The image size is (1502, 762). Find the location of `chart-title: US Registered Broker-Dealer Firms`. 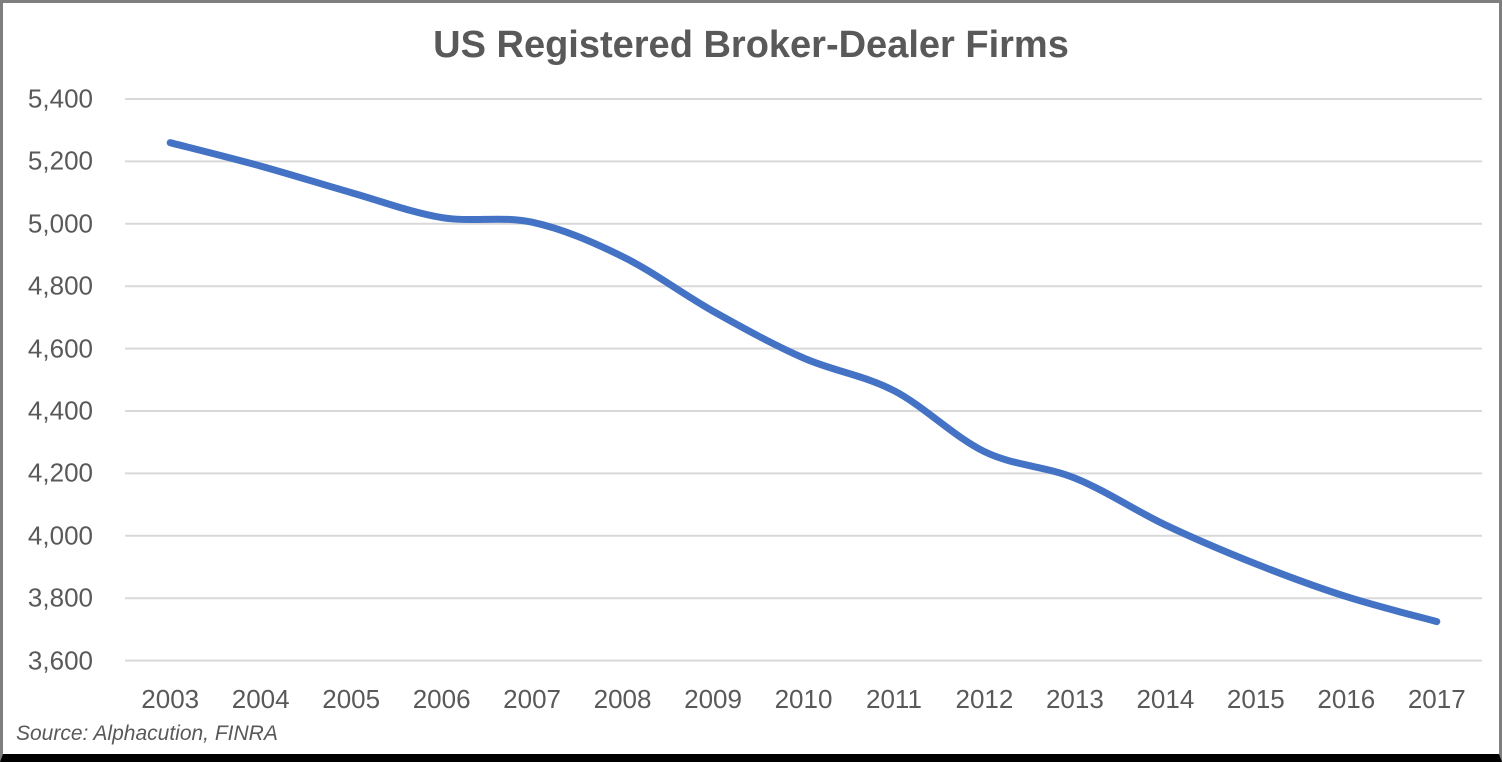

chart-title: US Registered Broker-Dealer Firms is located at coordinates (751, 45).